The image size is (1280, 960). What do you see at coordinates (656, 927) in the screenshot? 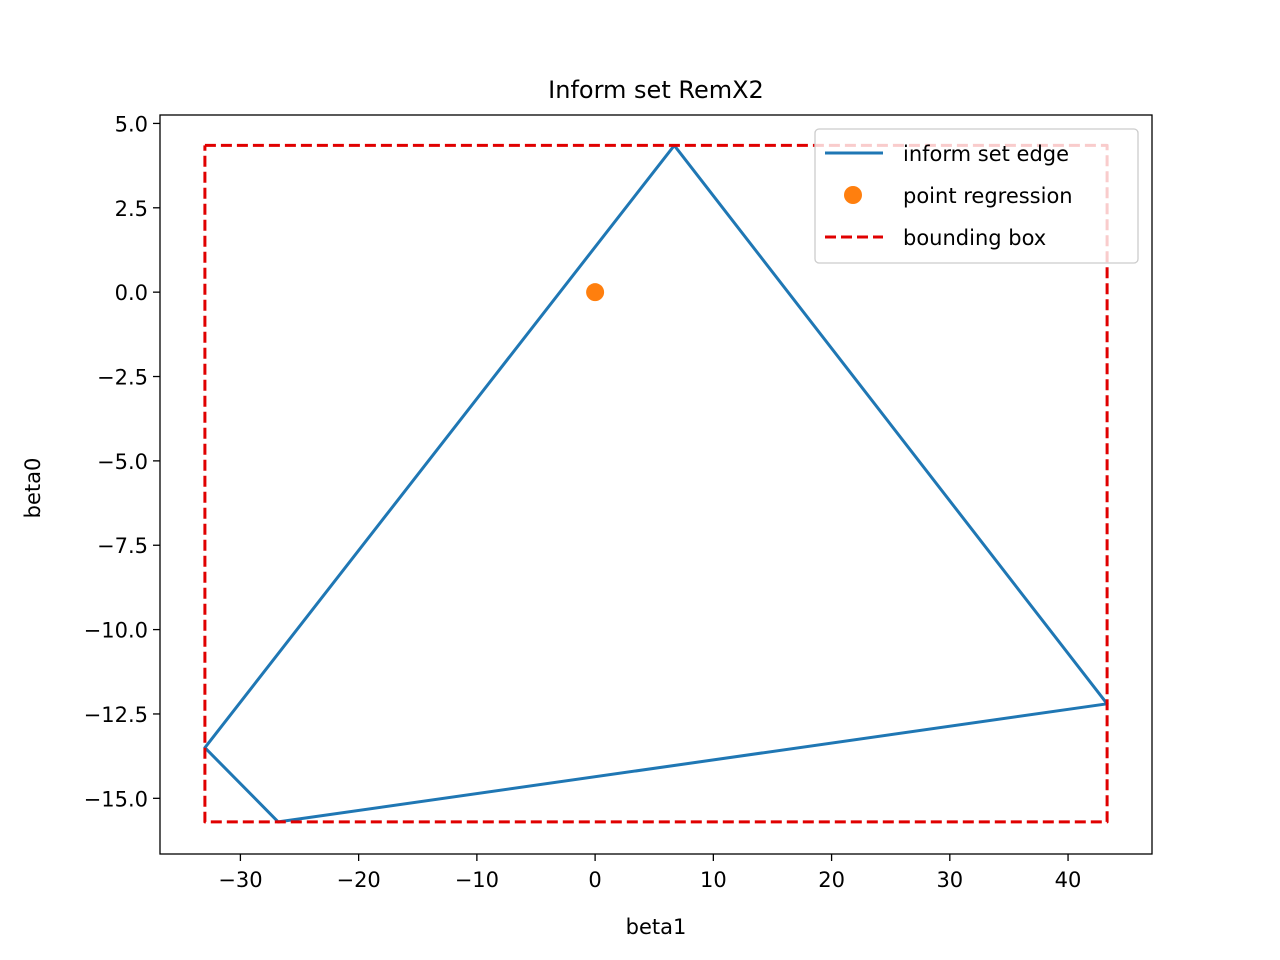
I see `x-axis-label: beta1` at bounding box center [656, 927].